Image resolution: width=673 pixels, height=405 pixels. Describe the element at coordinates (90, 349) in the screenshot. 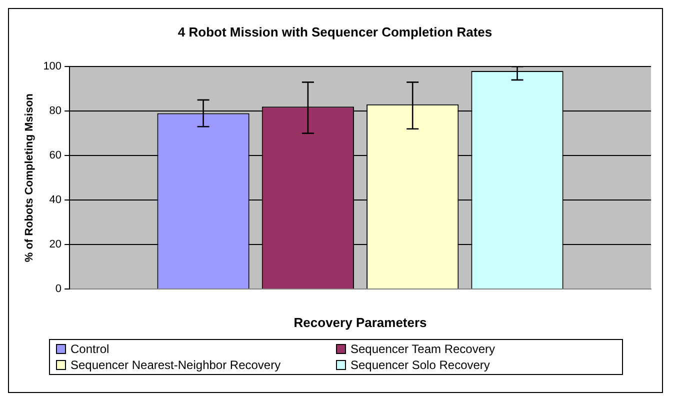

I see `legend-label: Control` at that location.